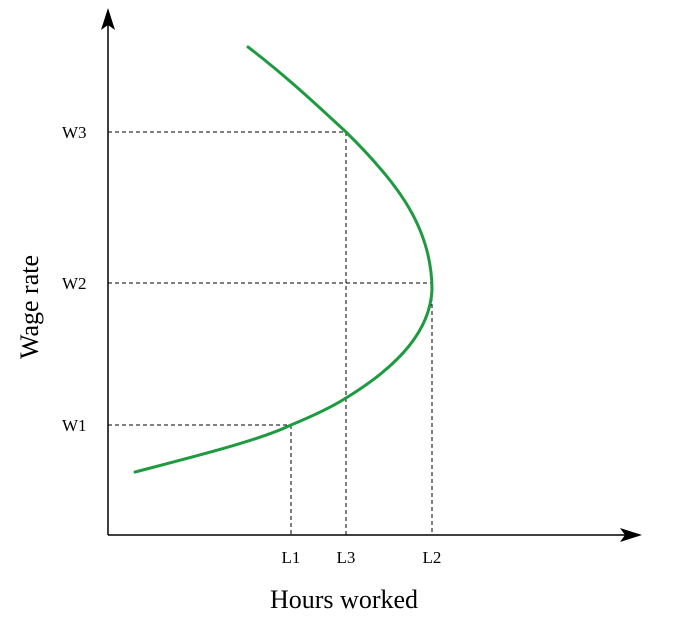  Describe the element at coordinates (346, 557) in the screenshot. I see `x-tick-label-l3: L3` at that location.